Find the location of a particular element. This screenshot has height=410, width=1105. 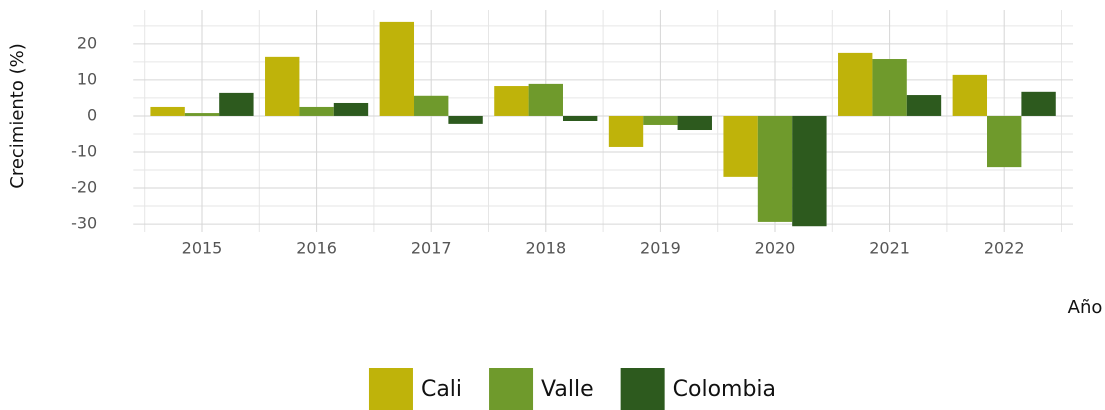

x-tick-label: 2021 is located at coordinates (889, 248).